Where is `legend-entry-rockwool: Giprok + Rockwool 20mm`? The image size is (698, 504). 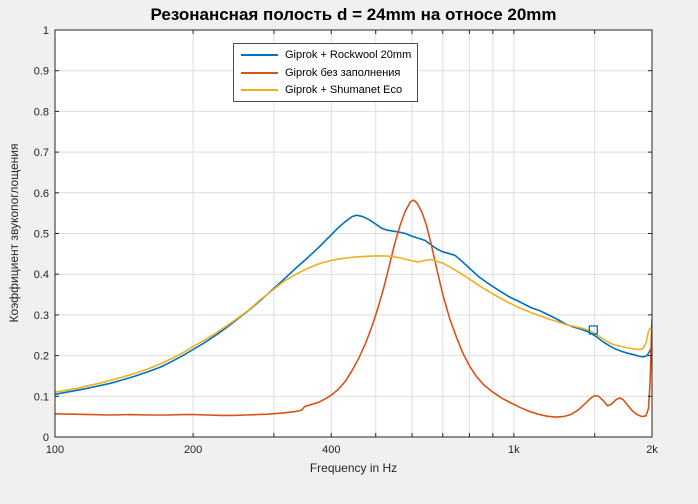 legend-entry-rockwool: Giprok + Rockwool 20mm is located at coordinates (325, 55).